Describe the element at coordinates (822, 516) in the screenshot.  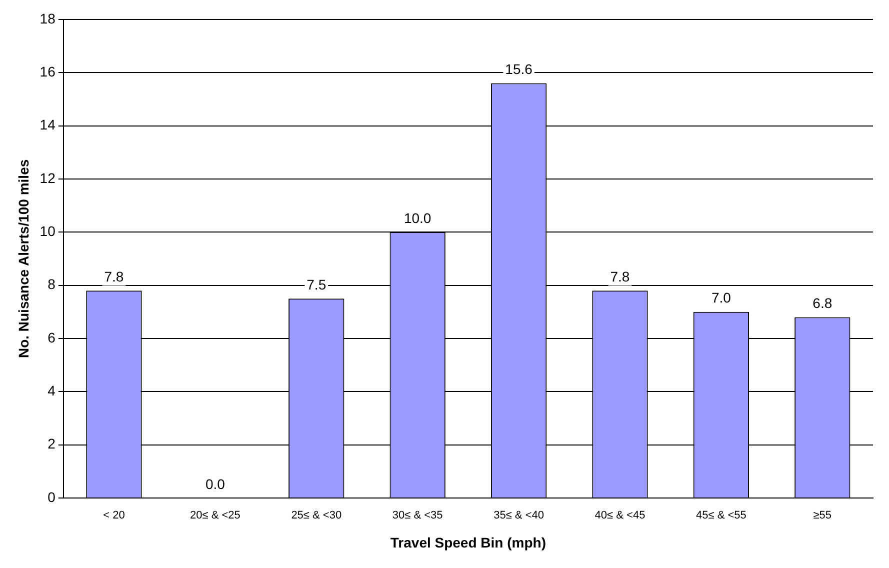
I see `x-tick-label: ≥55` at that location.